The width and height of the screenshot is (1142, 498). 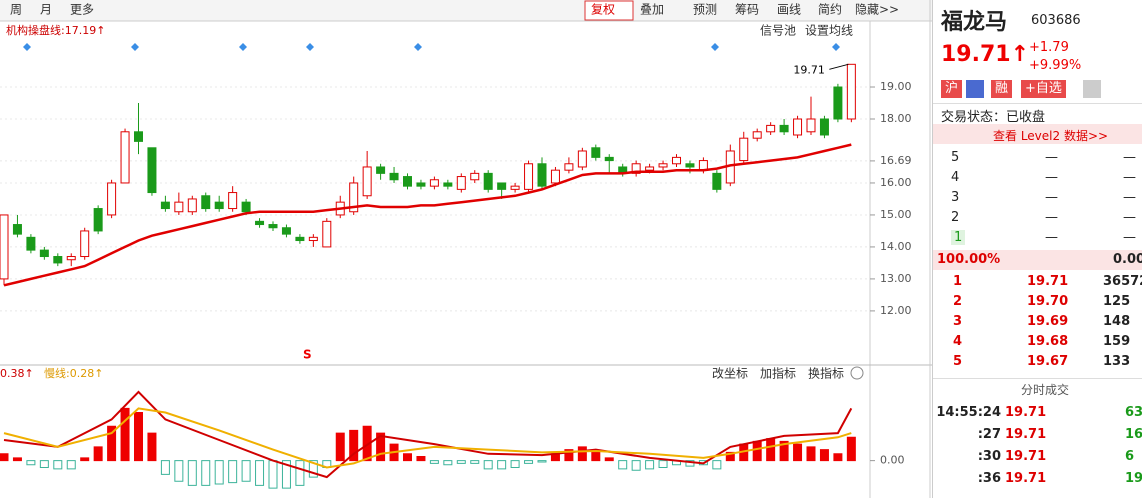 I want to click on level2-link: 查看 Level2 数据>>, so click(x=1051, y=136).